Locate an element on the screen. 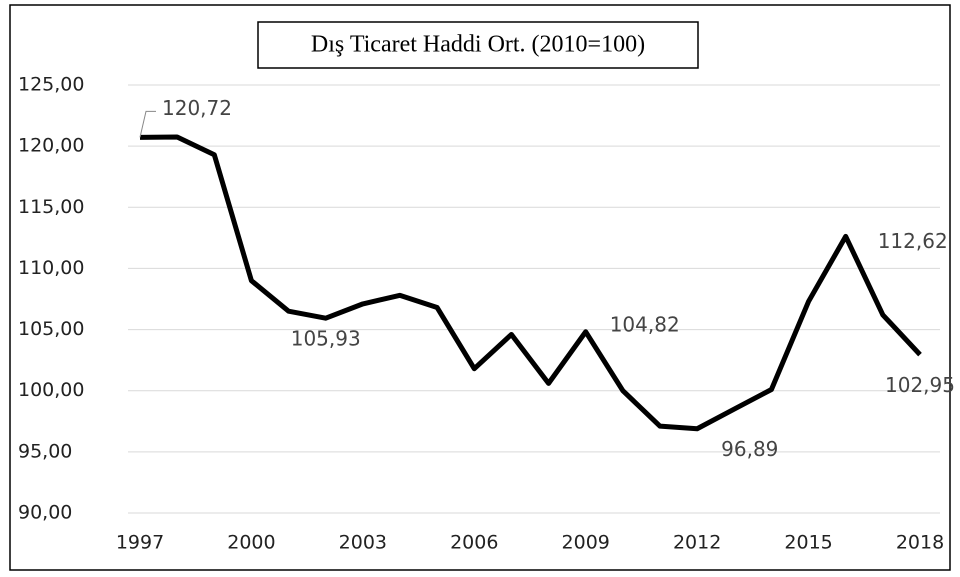 This screenshot has height=577, width=960. y-tick-label: 105,00 is located at coordinates (51, 329).